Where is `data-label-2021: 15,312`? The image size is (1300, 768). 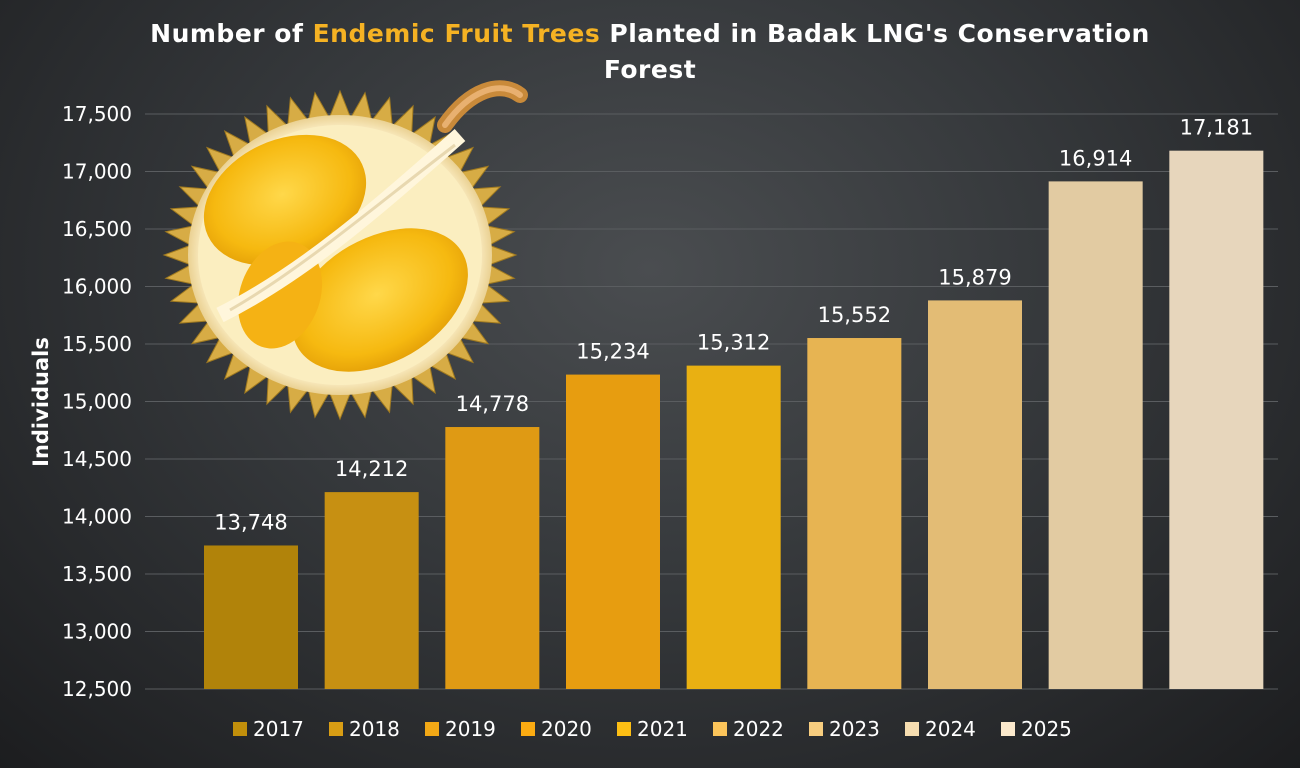 data-label-2021: 15,312 is located at coordinates (733, 343).